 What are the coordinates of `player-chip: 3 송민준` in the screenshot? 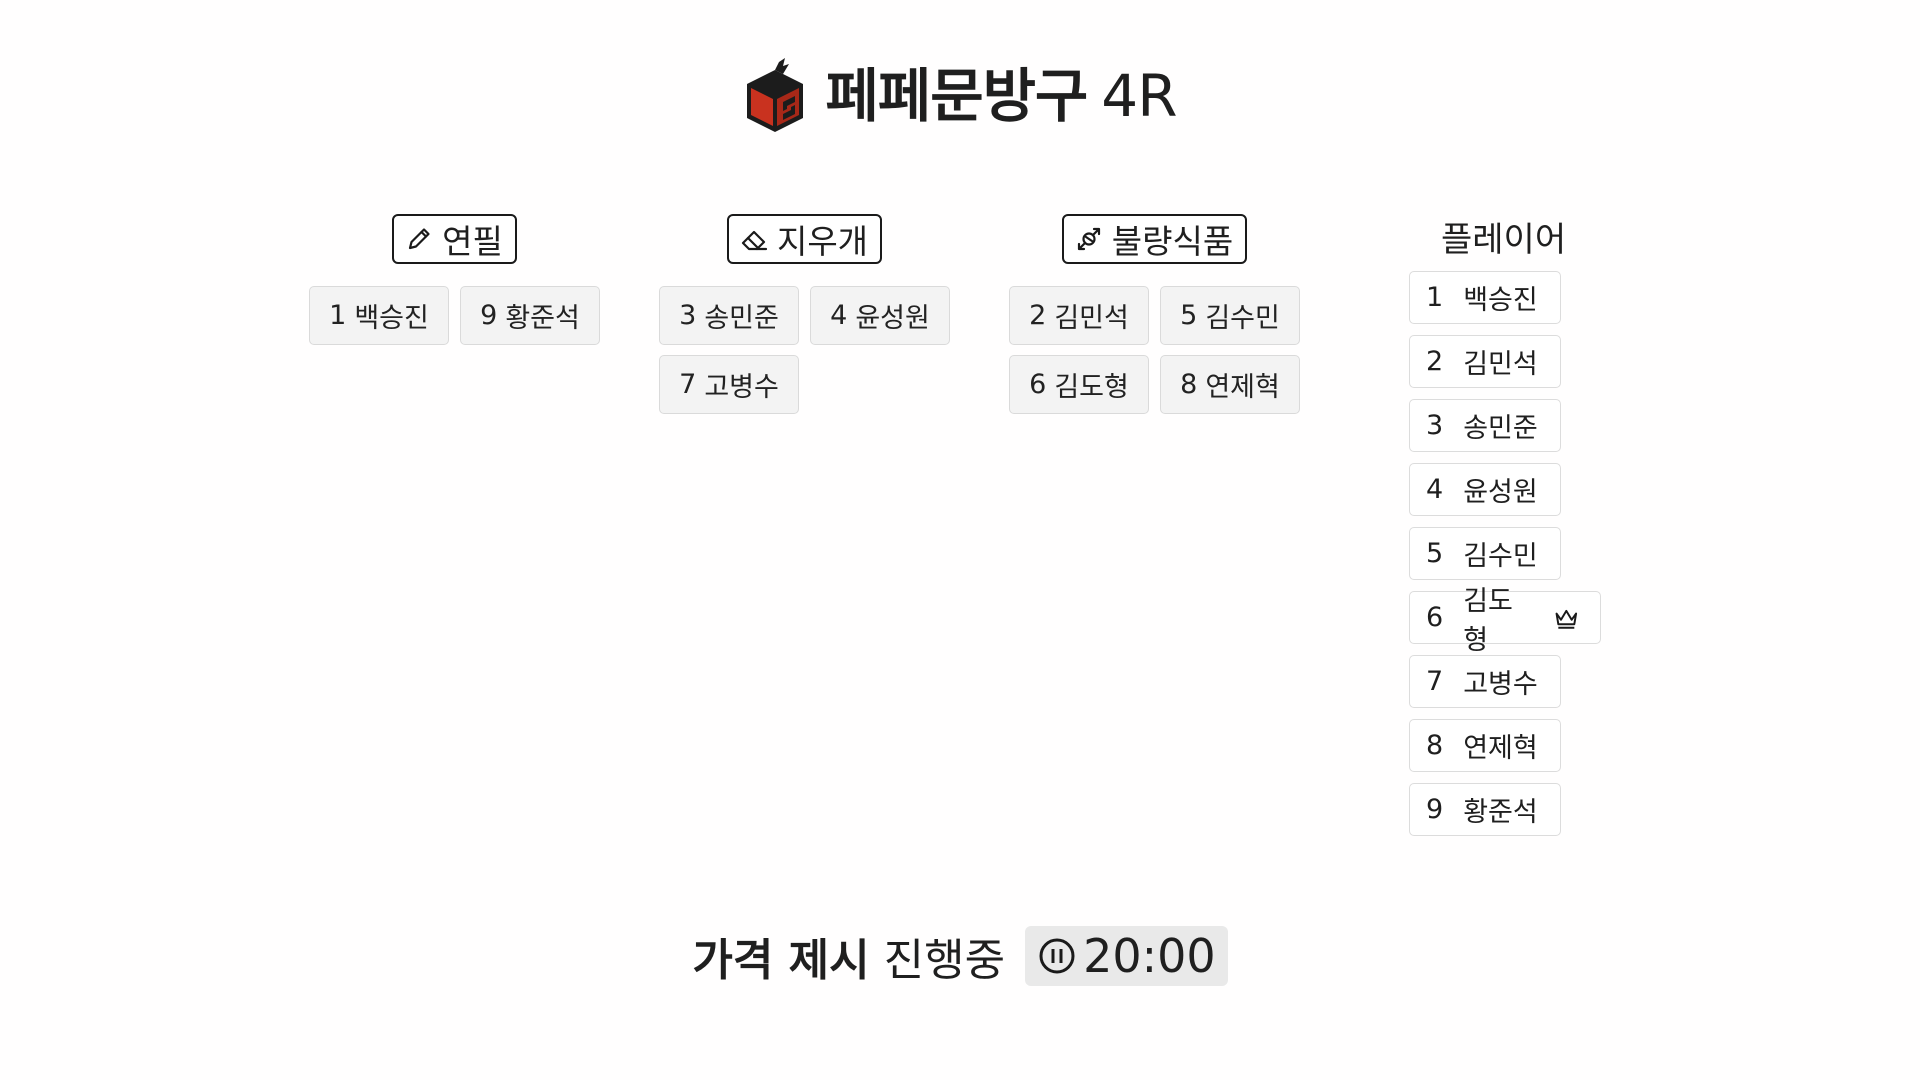 It's located at (729, 315).